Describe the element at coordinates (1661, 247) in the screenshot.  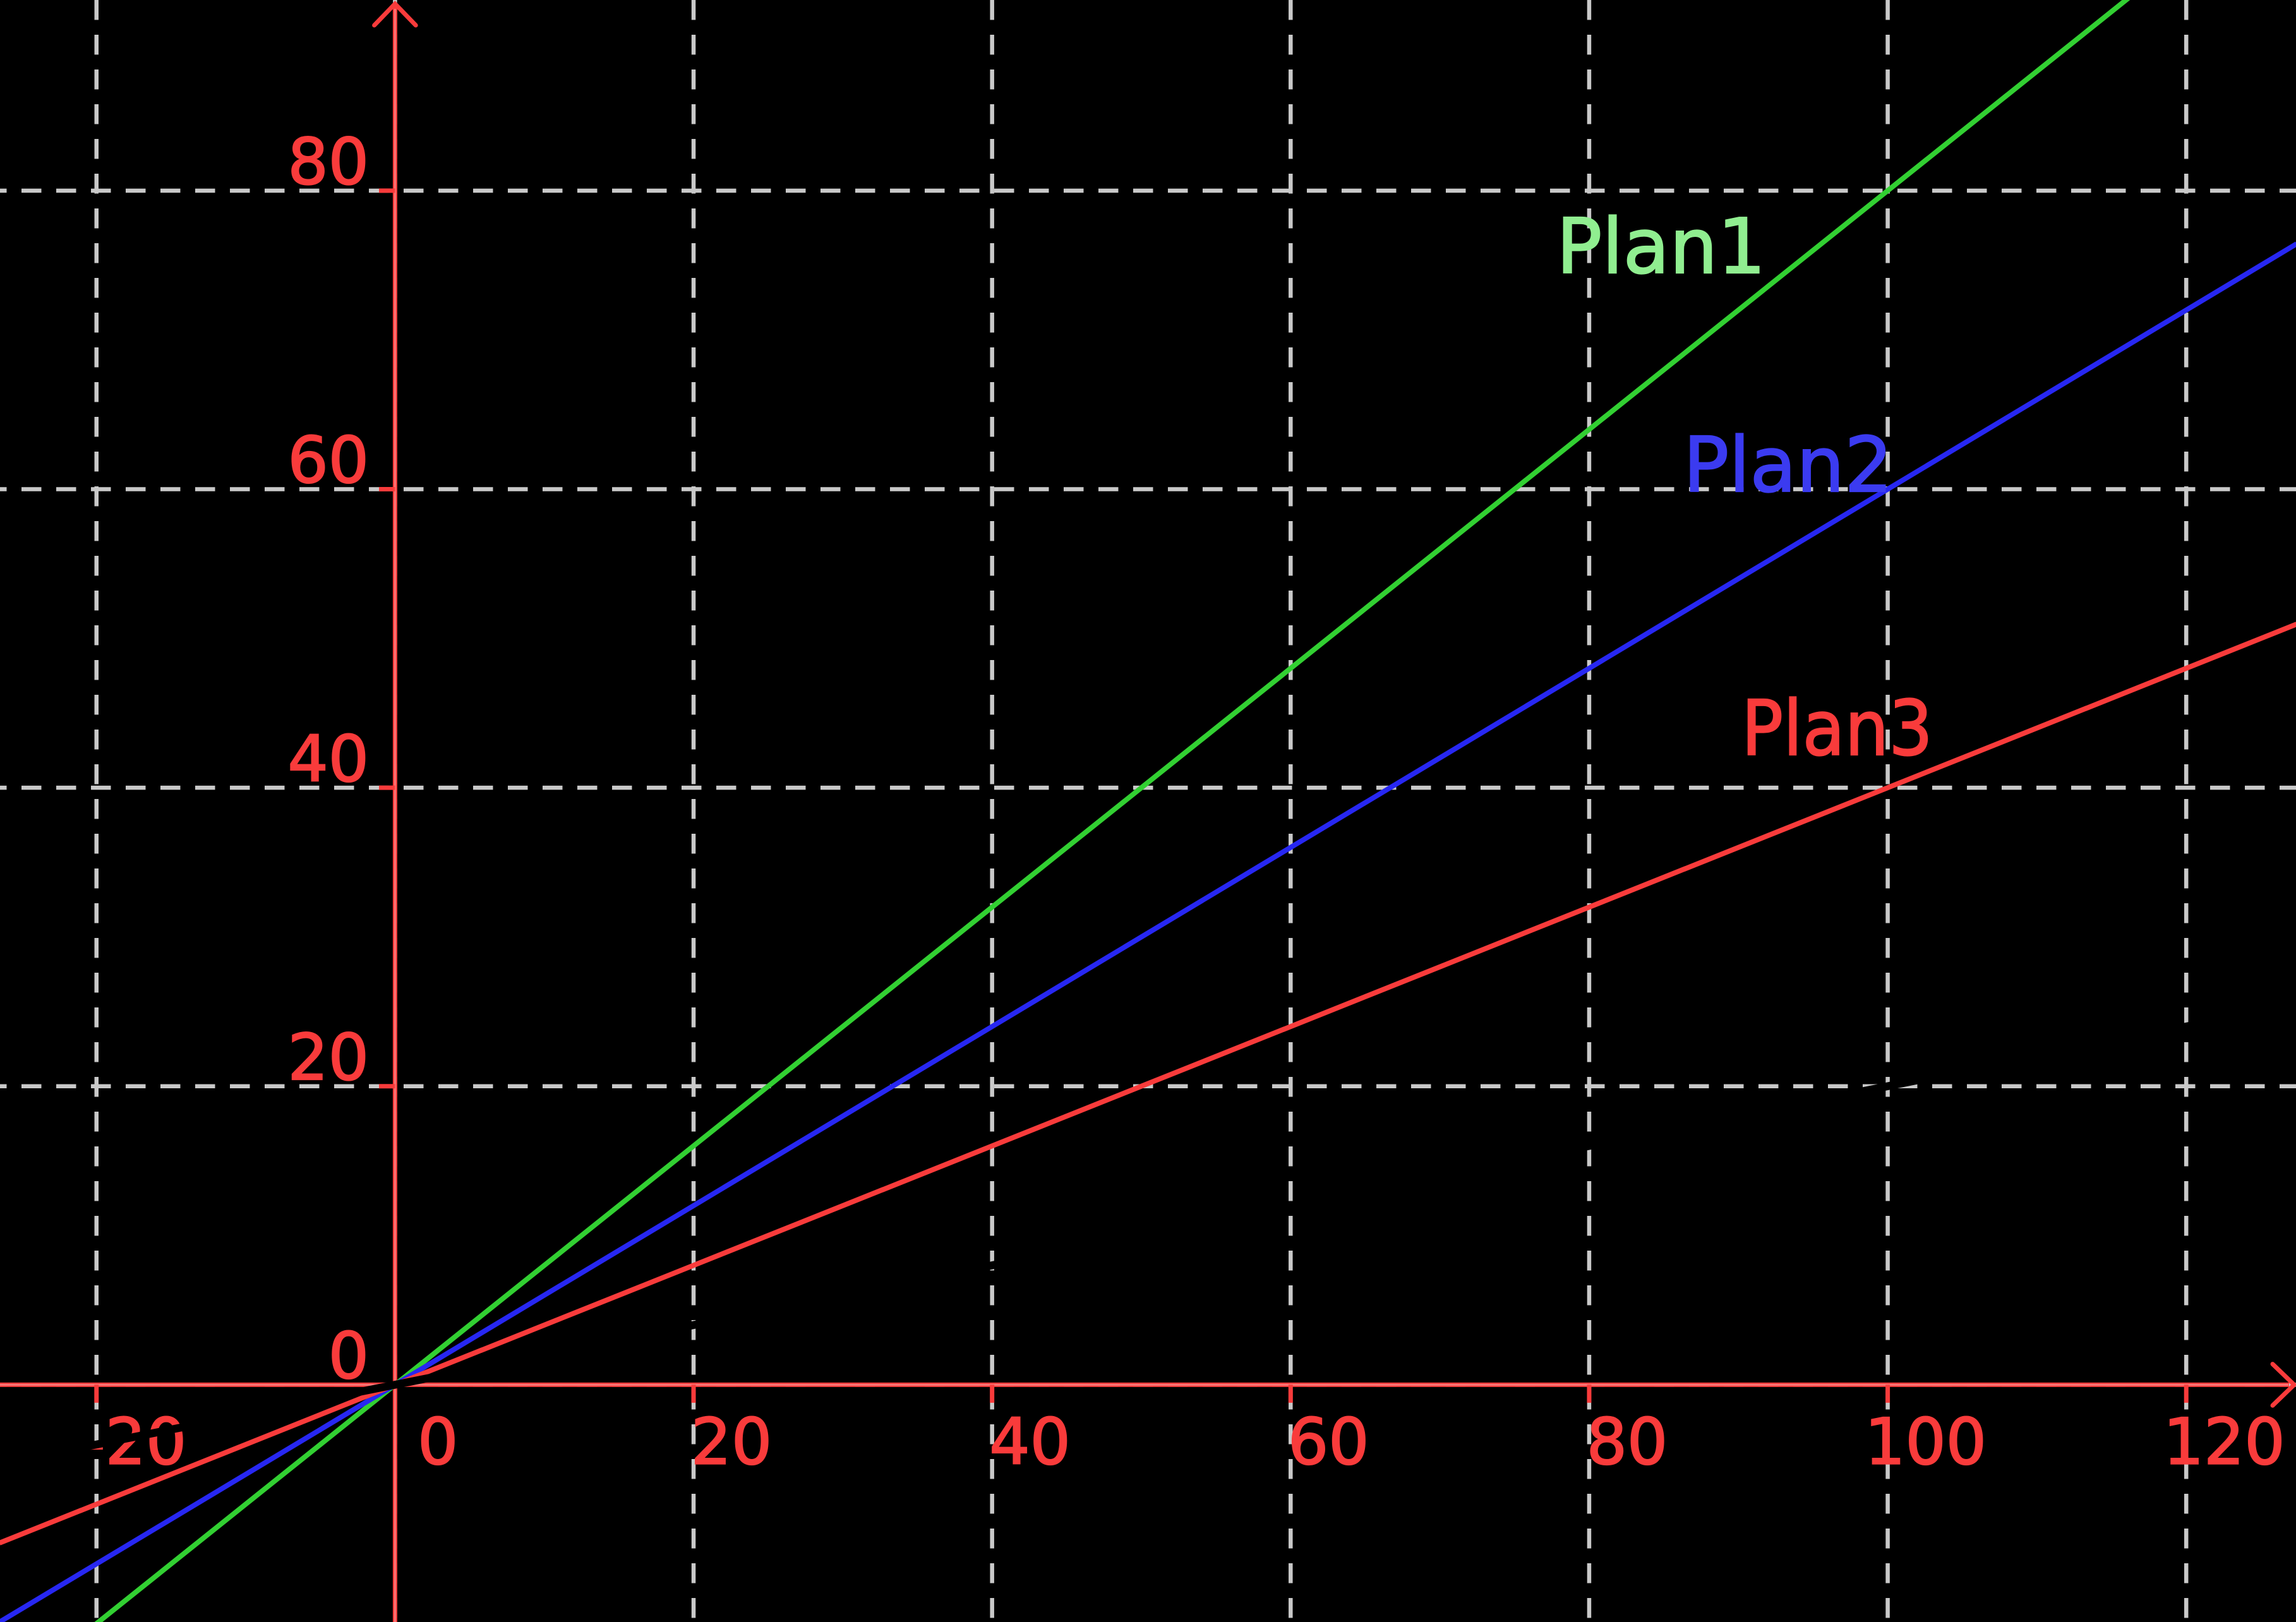
I see `series-label-plan1: Plan1` at that location.